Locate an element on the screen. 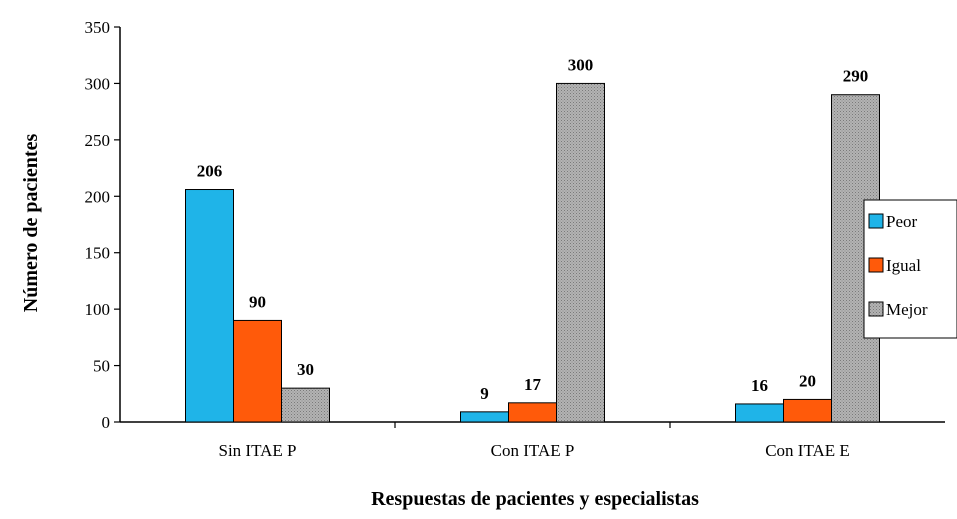 The width and height of the screenshot is (957, 519). x-axis-title: Respuestas de pacientes y especialistas is located at coordinates (535, 499).